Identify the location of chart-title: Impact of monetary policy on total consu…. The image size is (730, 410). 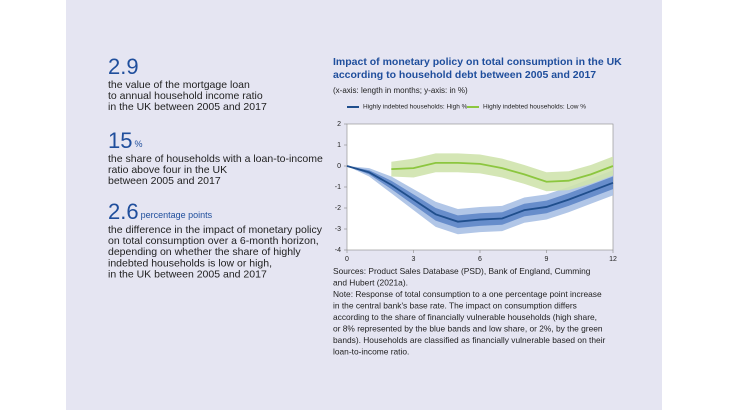
(477, 62).